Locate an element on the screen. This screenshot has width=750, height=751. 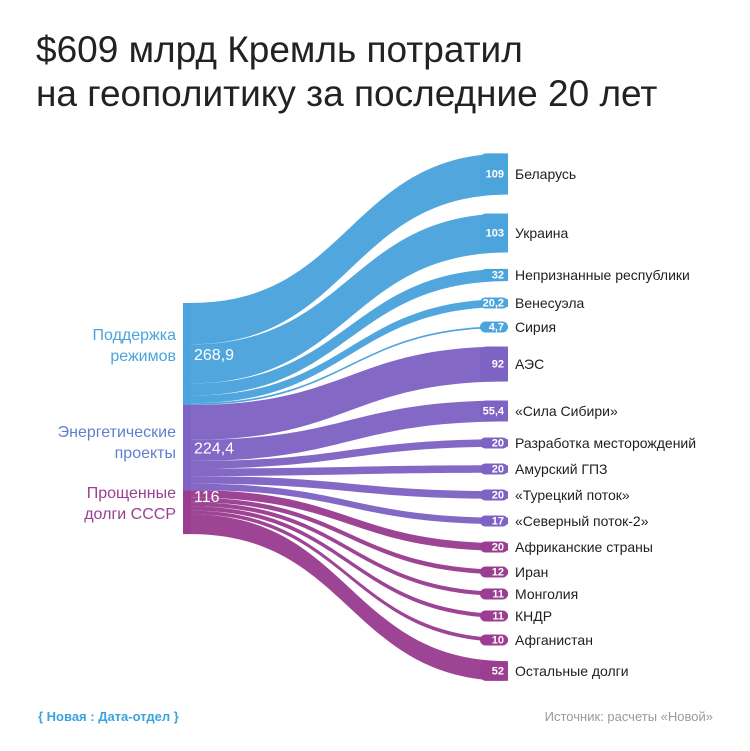
brand-label: { Новая : Дата-отдел } is located at coordinates (108, 716).